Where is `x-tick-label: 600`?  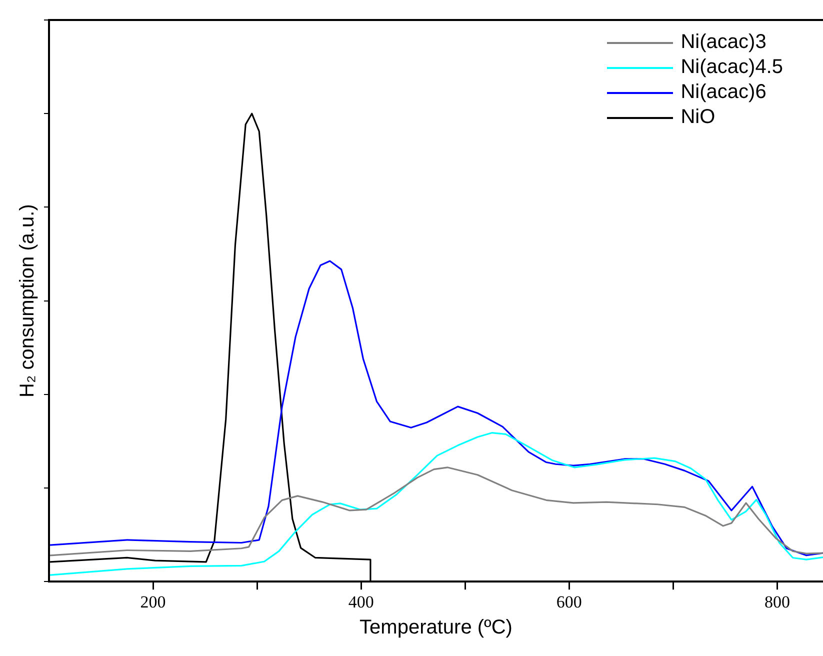 x-tick-label: 600 is located at coordinates (569, 602).